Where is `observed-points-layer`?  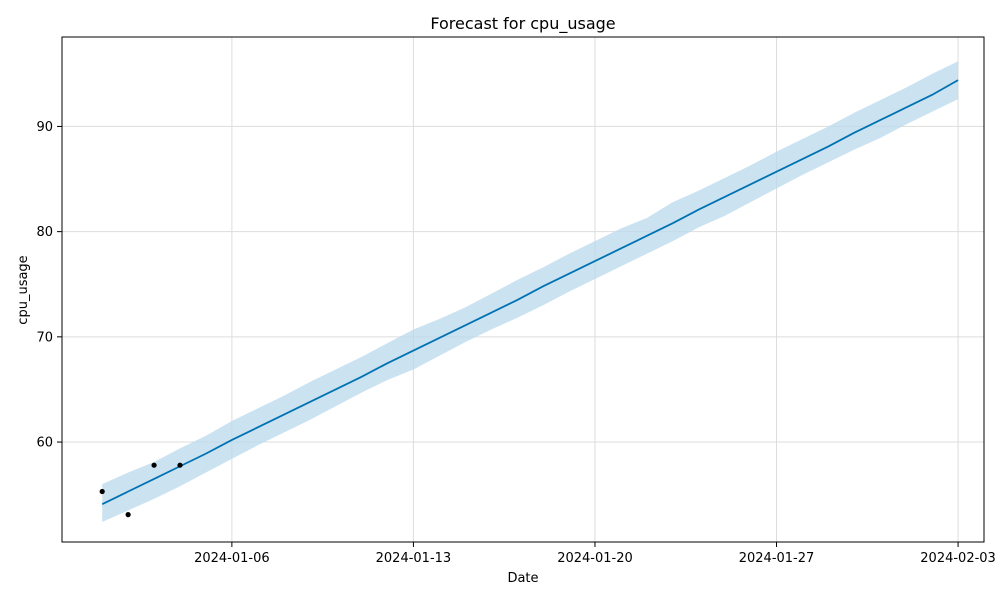
observed-points-layer is located at coordinates (141, 490).